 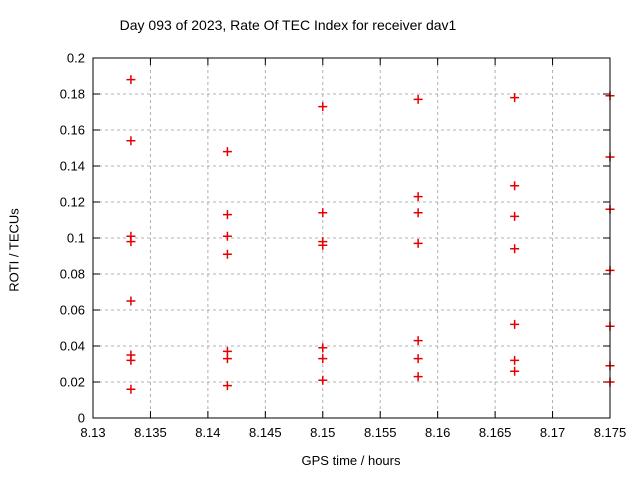 I want to click on y-tick-label: 0.12, so click(x=72, y=202).